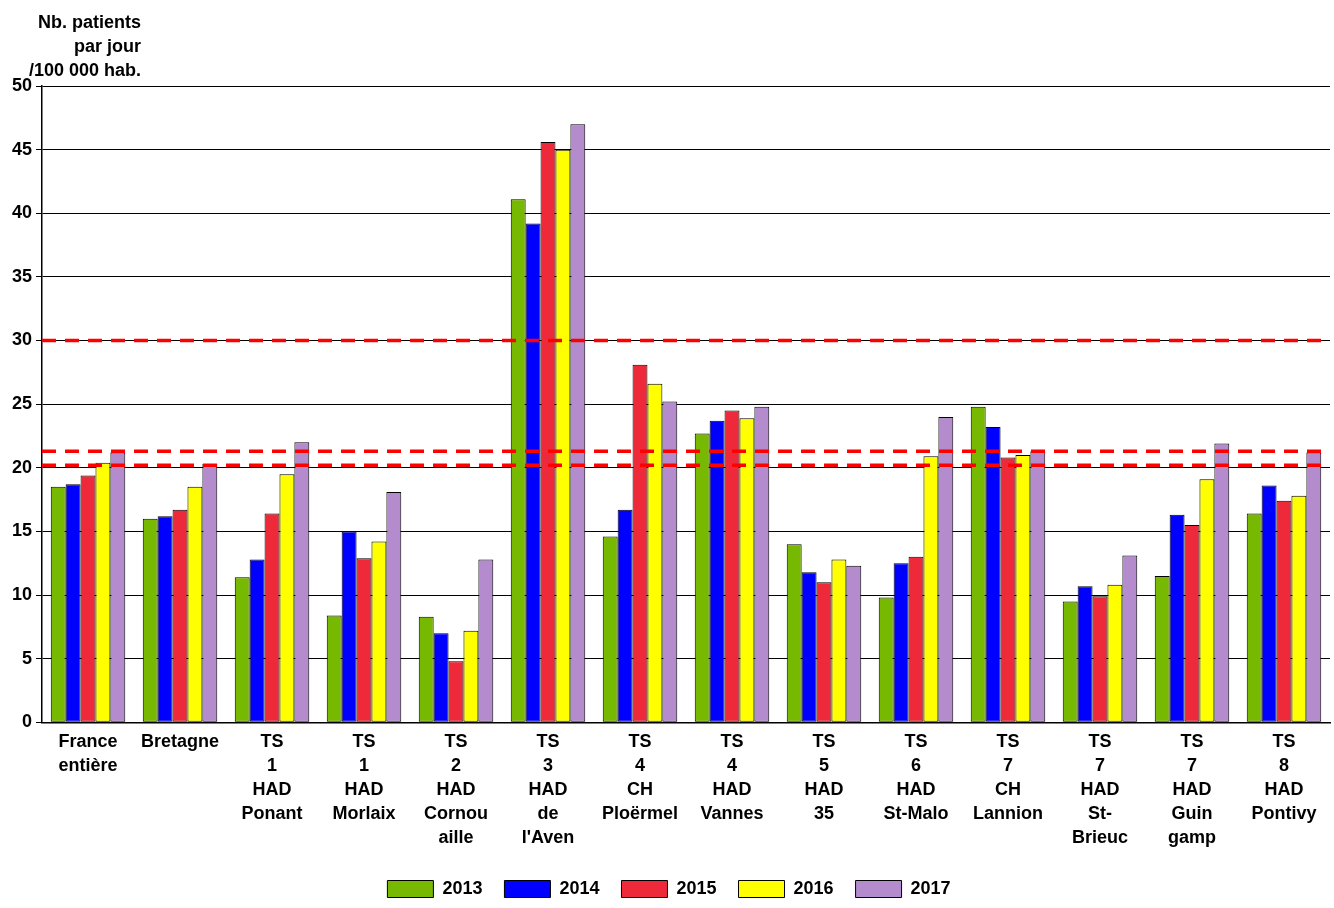  I want to click on x-tick-label: TS 4 HAD Vannes, so click(732, 777).